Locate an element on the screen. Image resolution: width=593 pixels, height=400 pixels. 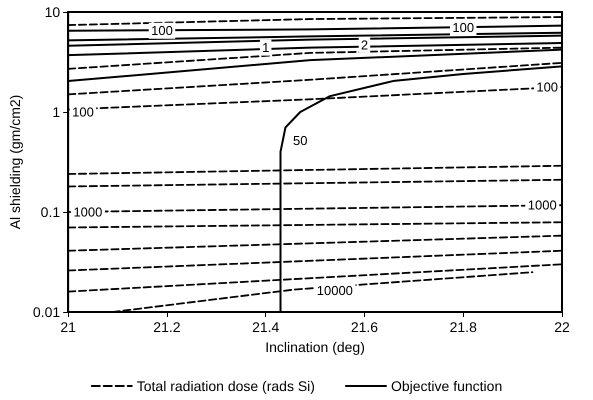
y-tick-label: 1 is located at coordinates (56, 112).